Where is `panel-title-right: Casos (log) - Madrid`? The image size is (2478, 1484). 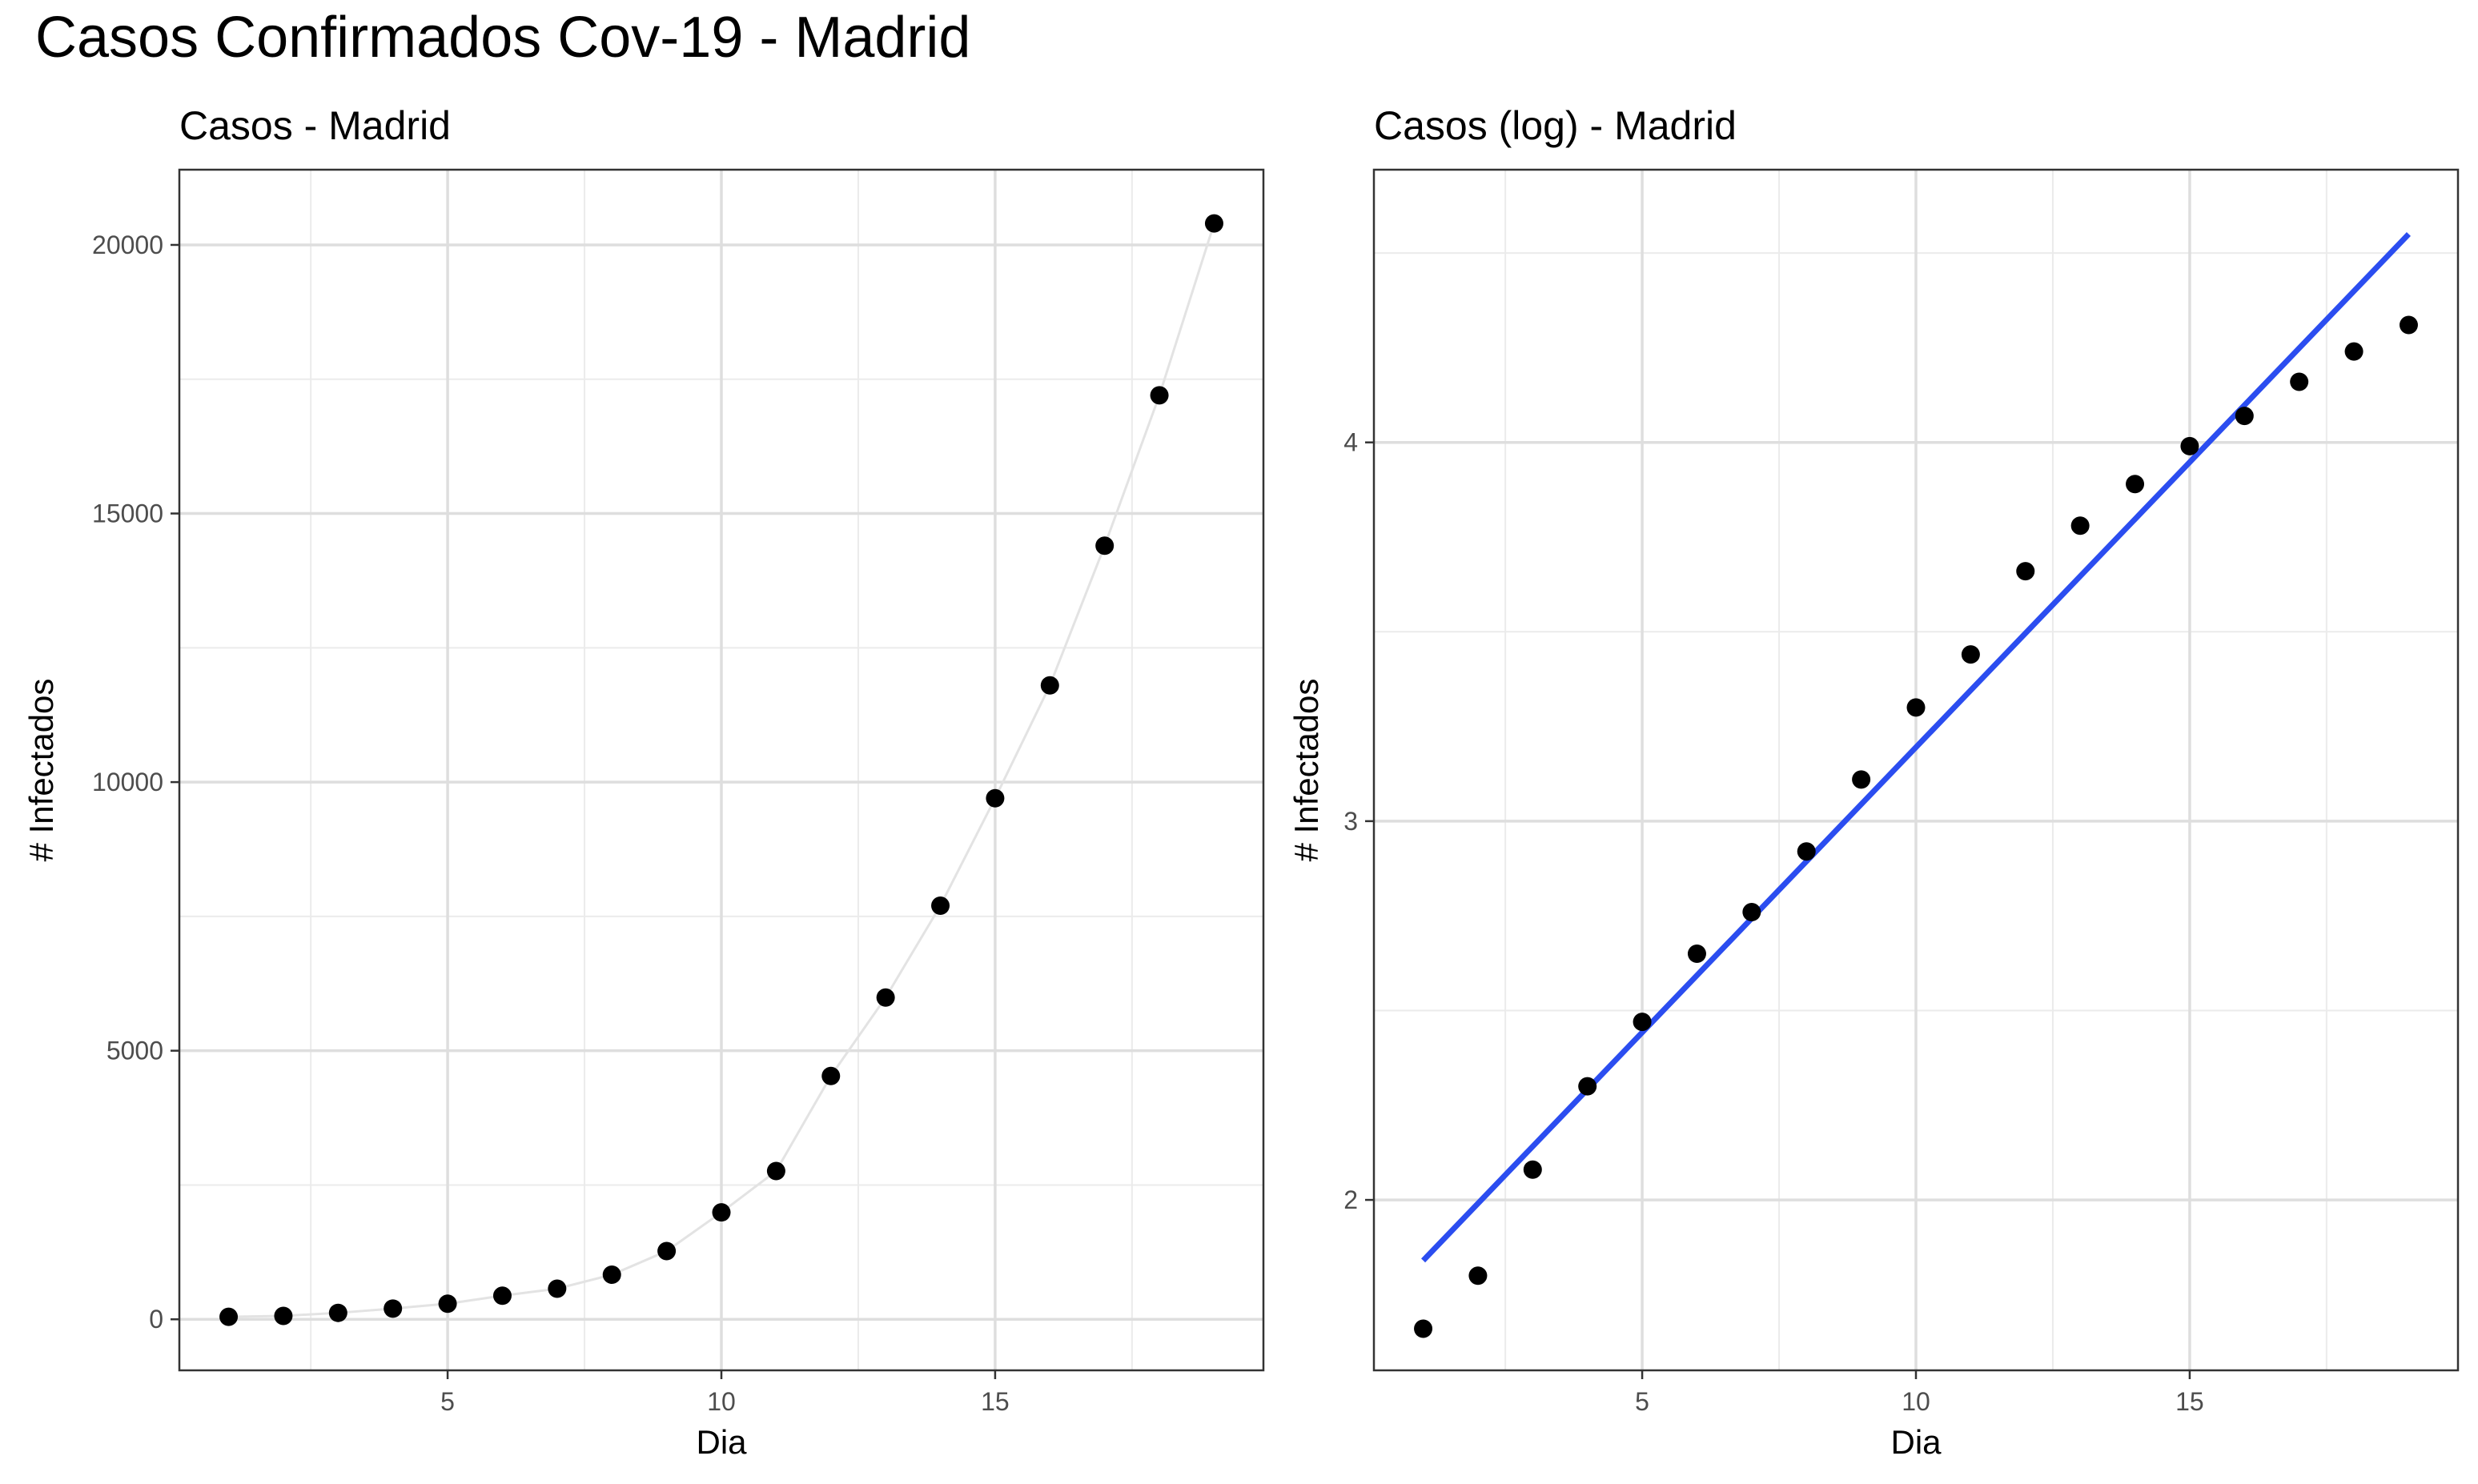 panel-title-right: Casos (log) - Madrid is located at coordinates (1555, 125).